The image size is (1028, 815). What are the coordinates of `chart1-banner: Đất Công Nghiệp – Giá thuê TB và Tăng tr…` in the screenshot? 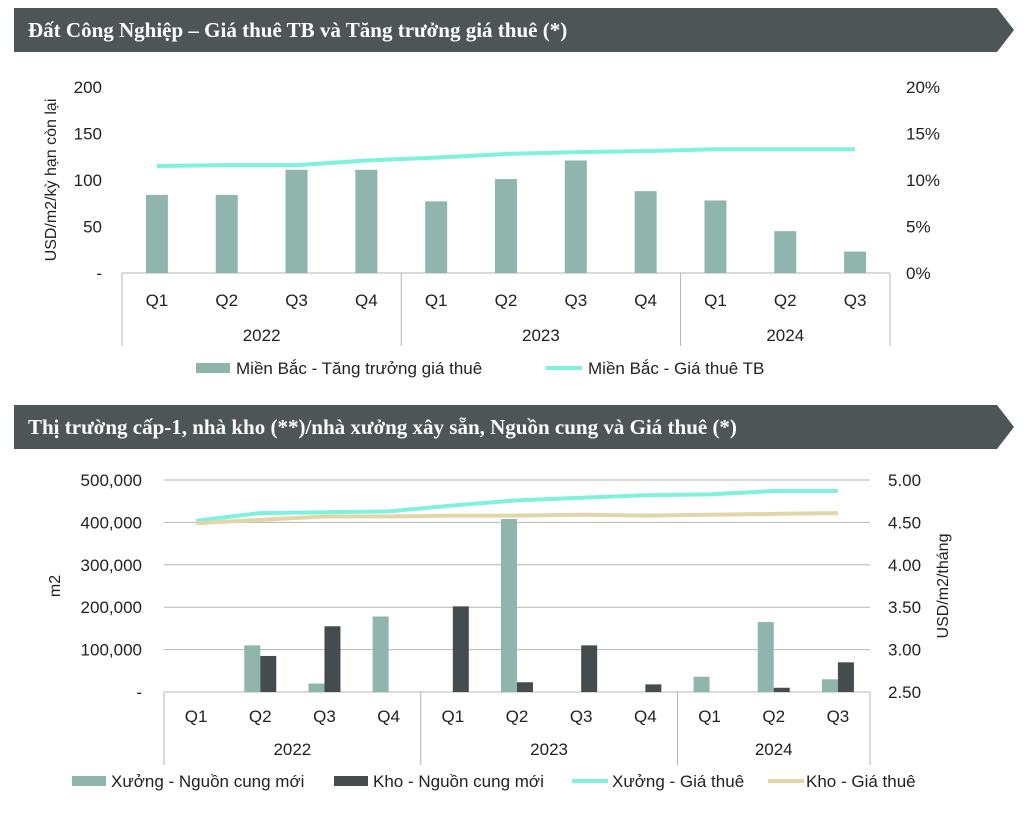 It's located at (514, 30).